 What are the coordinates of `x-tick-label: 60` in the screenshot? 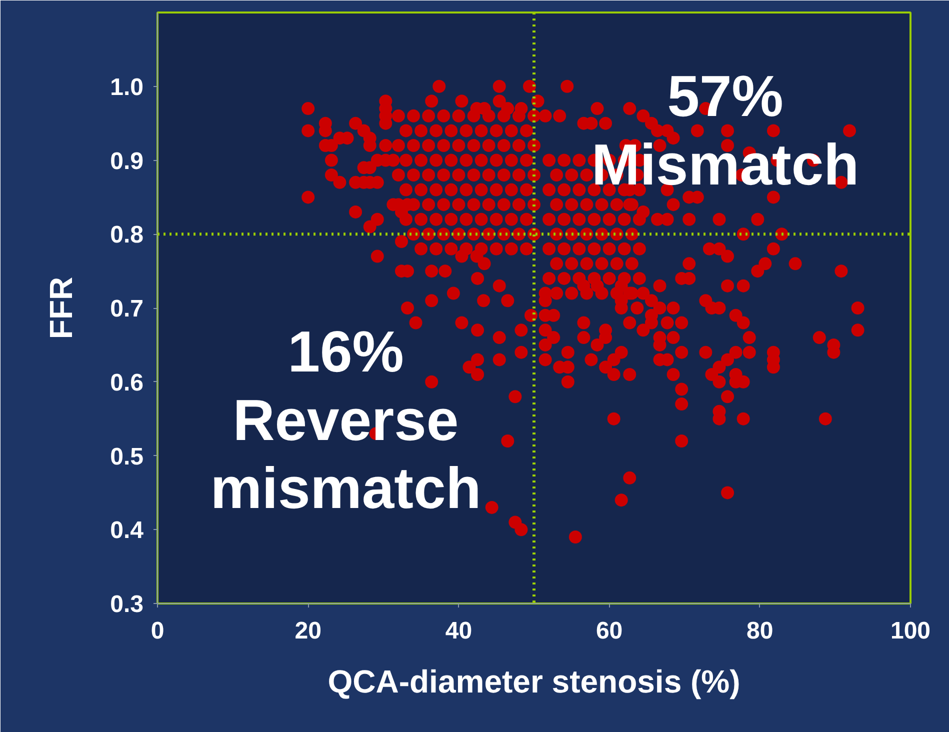 It's located at (609, 631).